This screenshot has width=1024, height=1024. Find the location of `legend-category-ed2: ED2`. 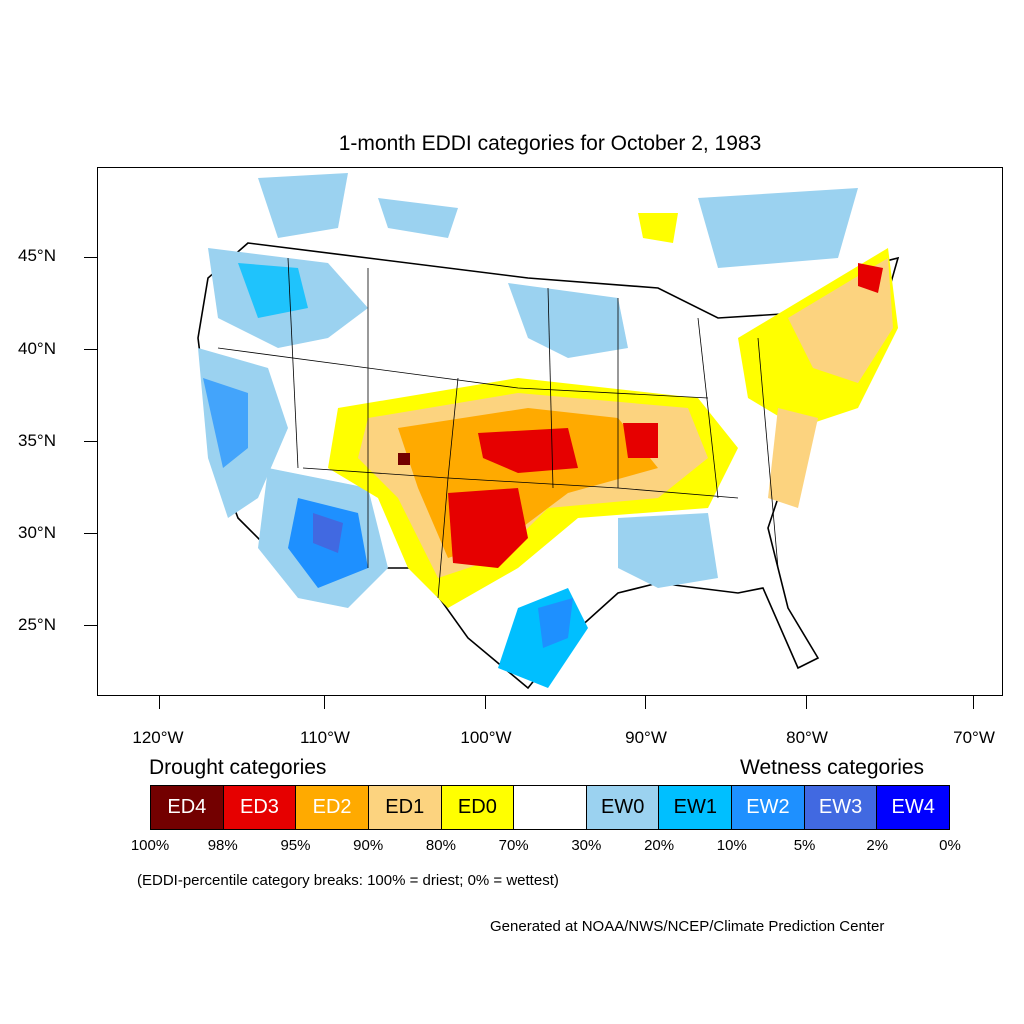

legend-category-ed2: ED2 is located at coordinates (332, 807).